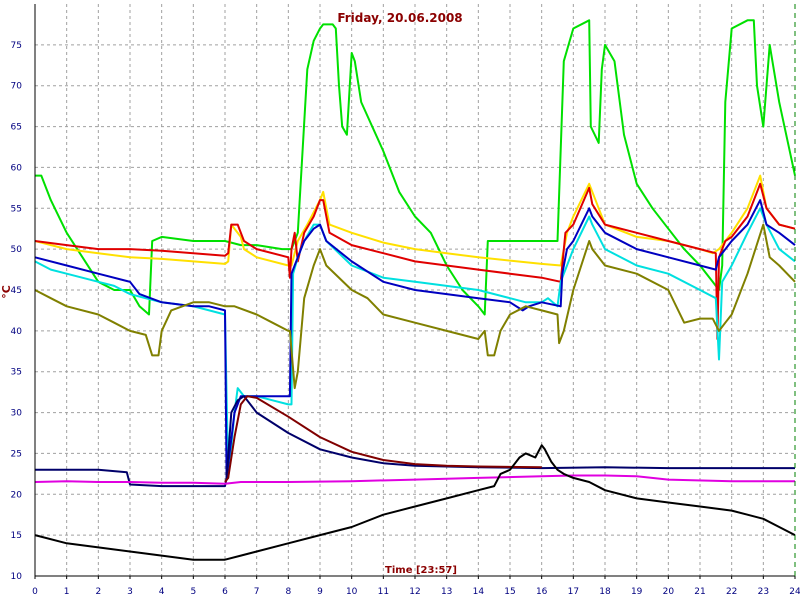 Image resolution: width=800 pixels, height=600 pixels. I want to click on x-axis-label: Time [23:57], so click(421, 570).